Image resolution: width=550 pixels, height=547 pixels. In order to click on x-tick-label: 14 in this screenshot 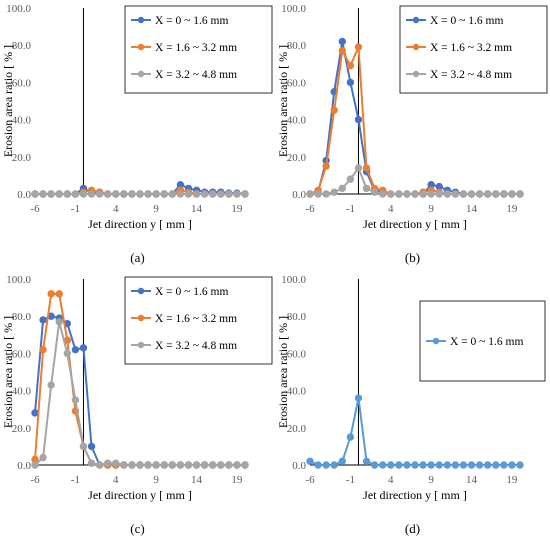, I will do `click(197, 480)`.